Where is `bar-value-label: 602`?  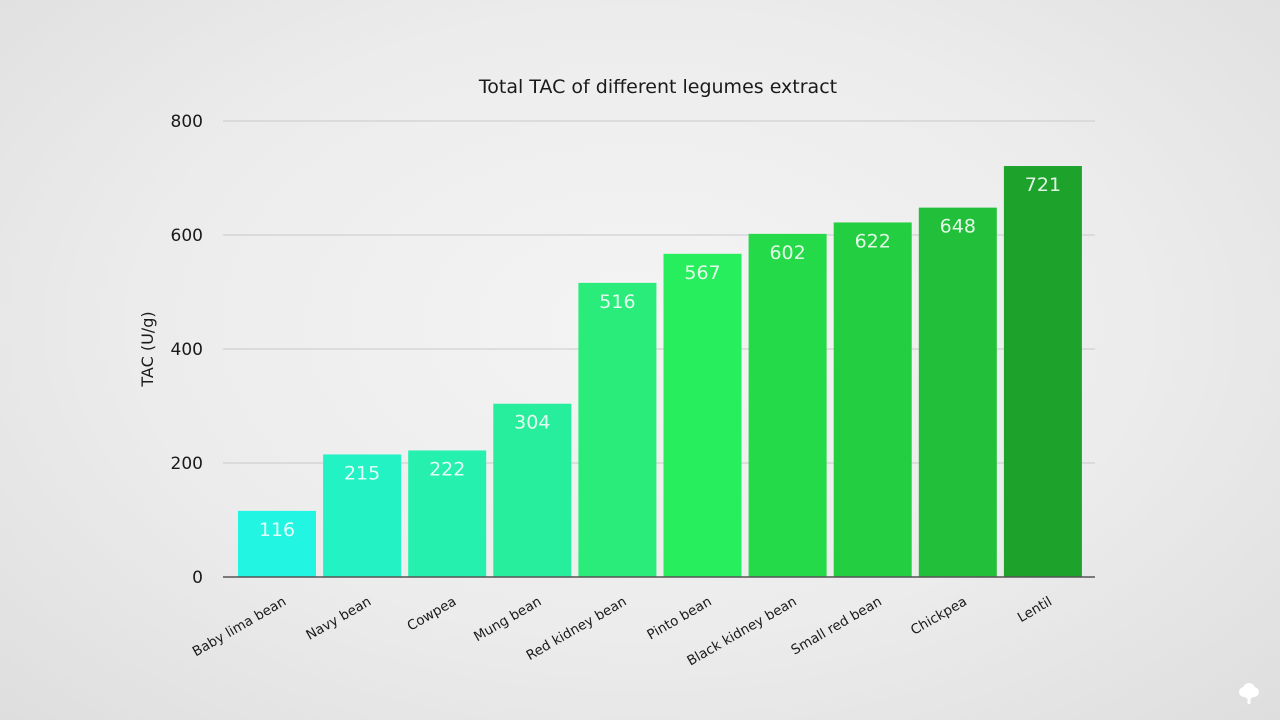
bar-value-label: 602 is located at coordinates (787, 253).